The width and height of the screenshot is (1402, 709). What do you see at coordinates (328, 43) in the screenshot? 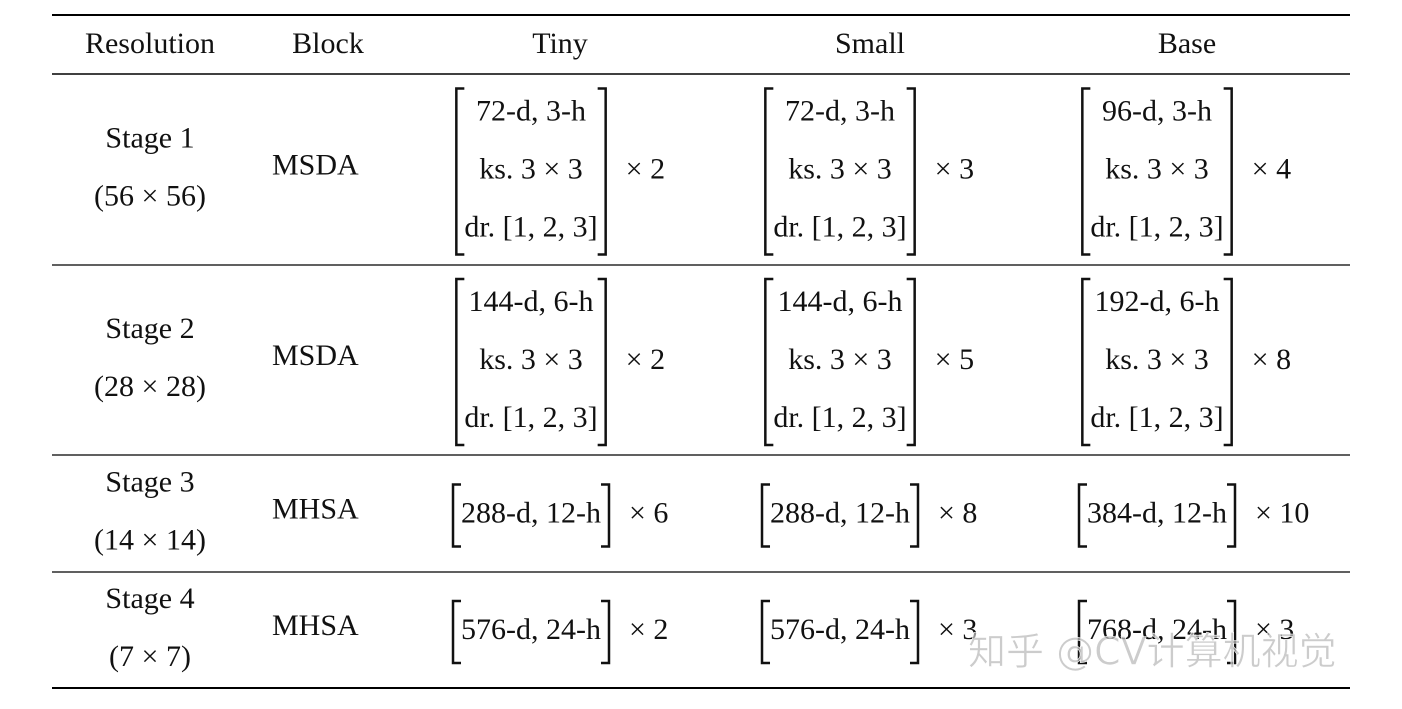
I see `column-header: Block` at bounding box center [328, 43].